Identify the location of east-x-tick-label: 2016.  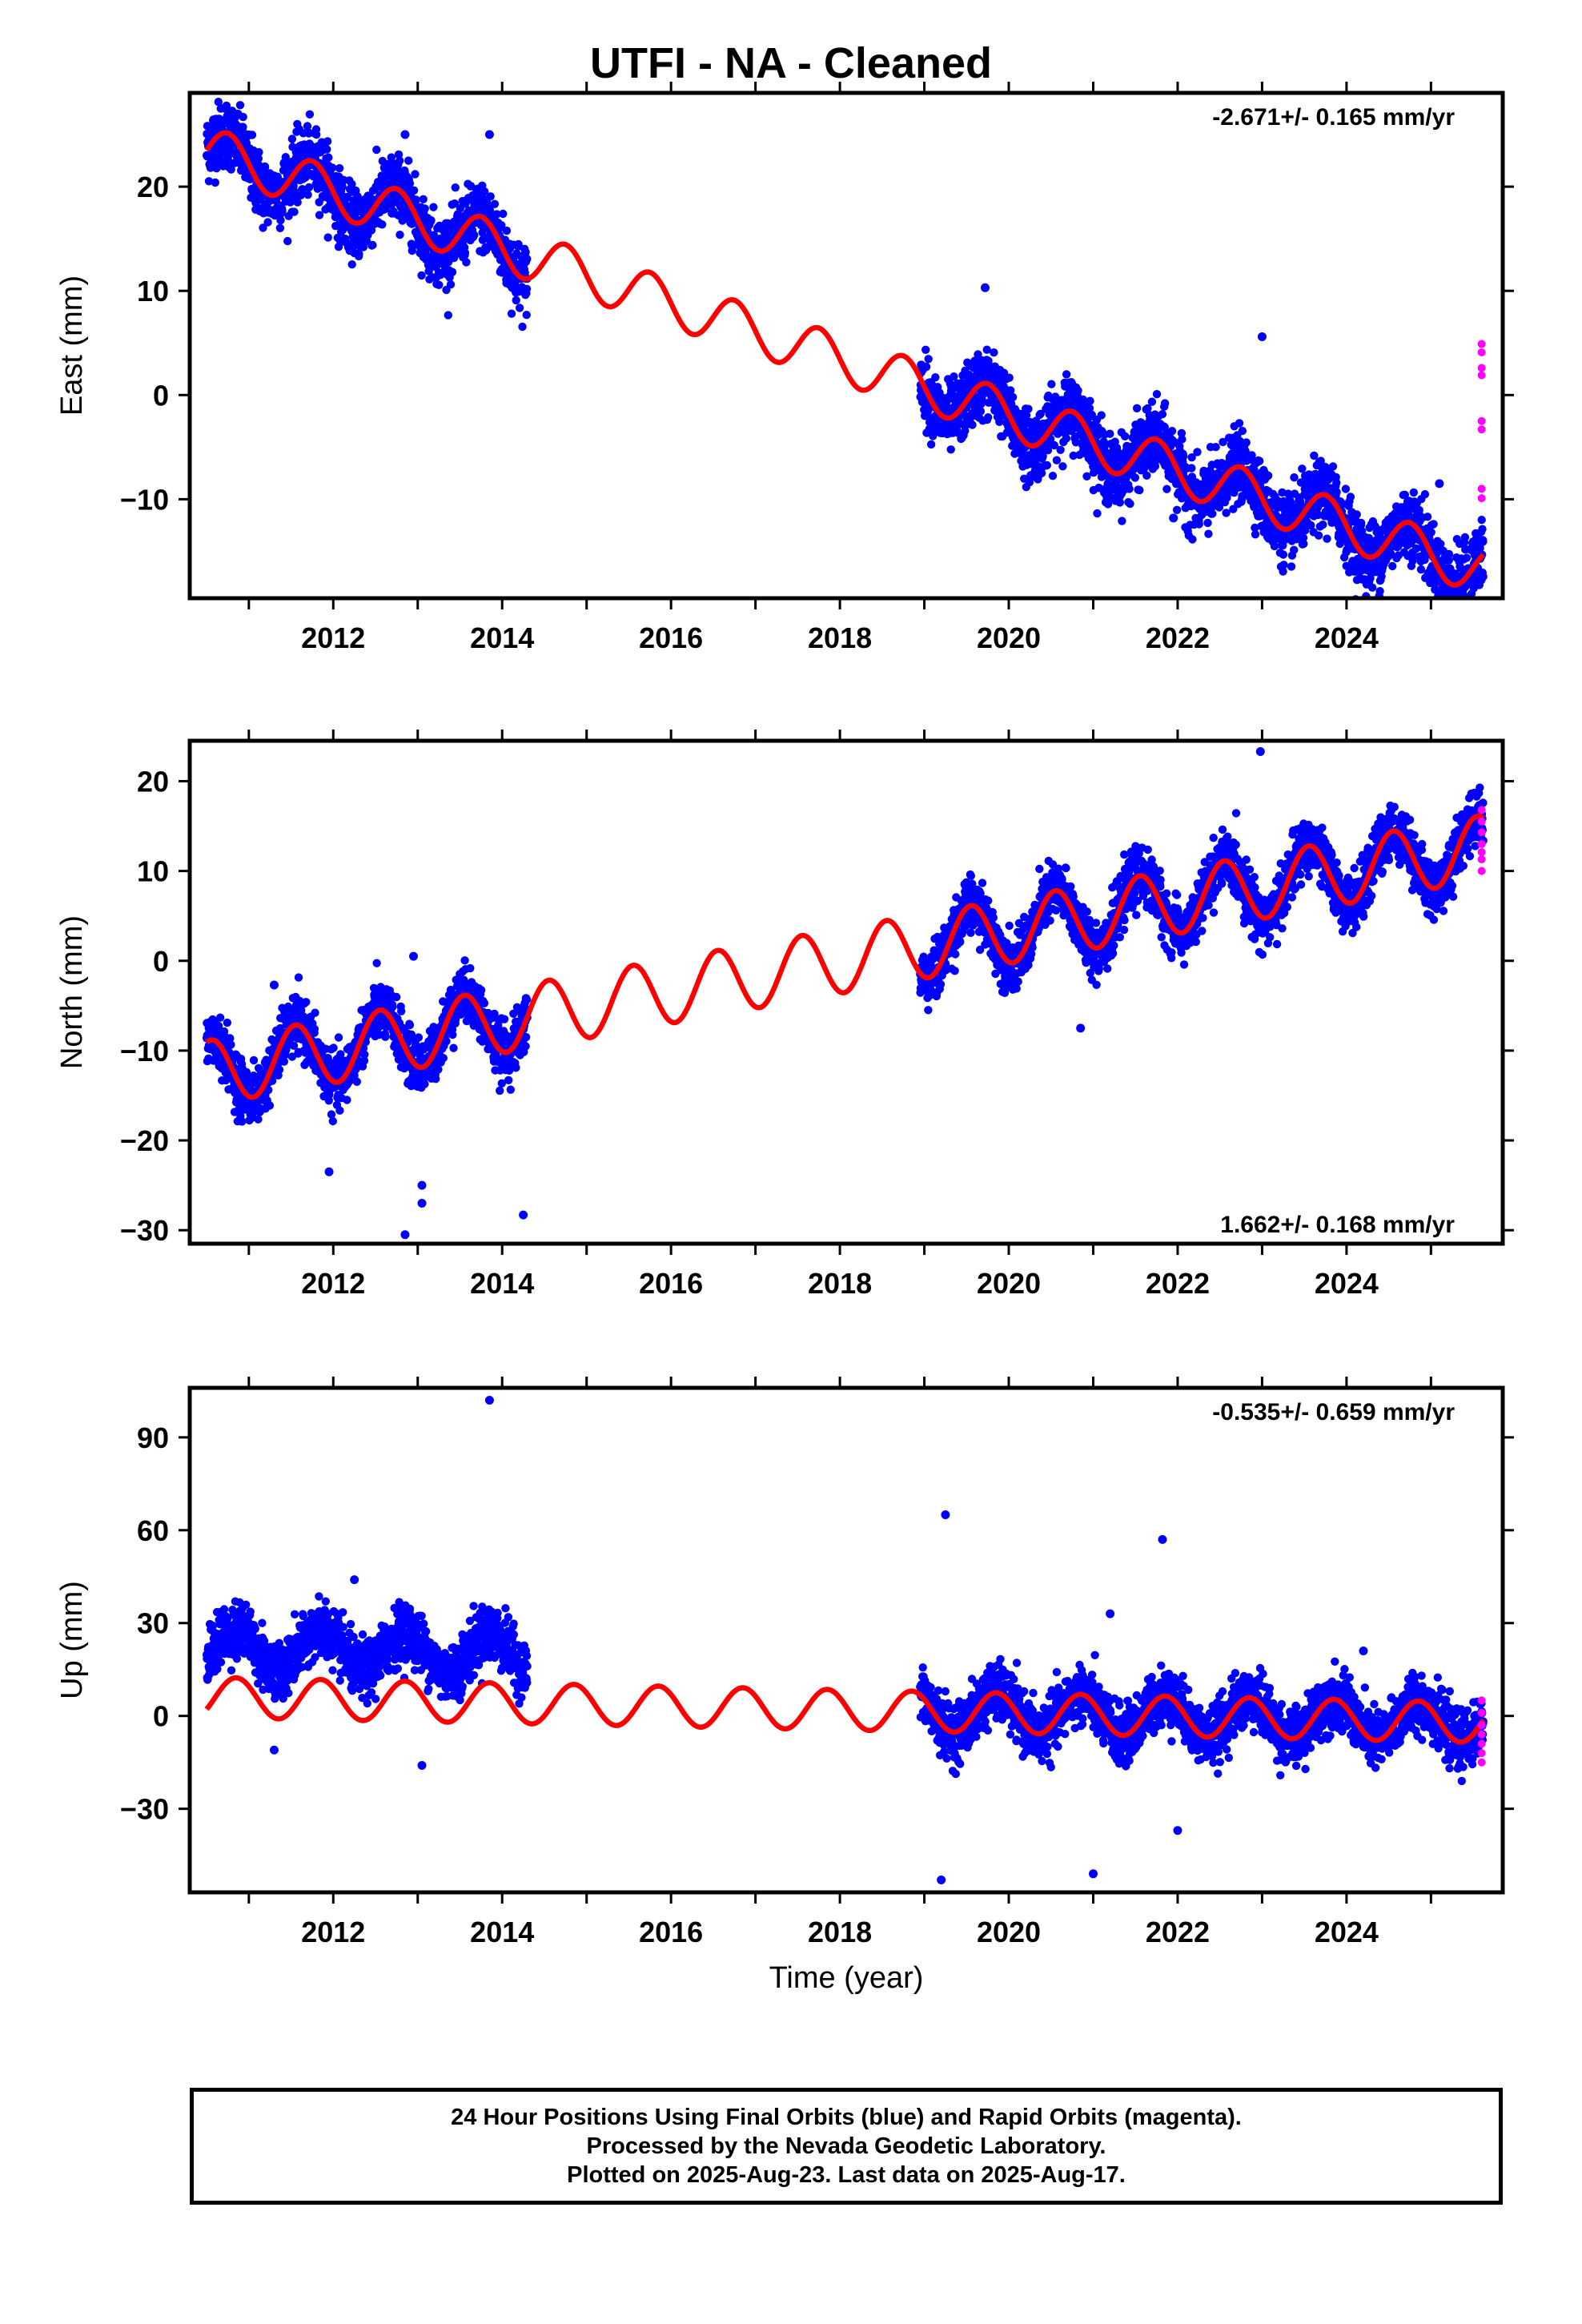
(671, 637).